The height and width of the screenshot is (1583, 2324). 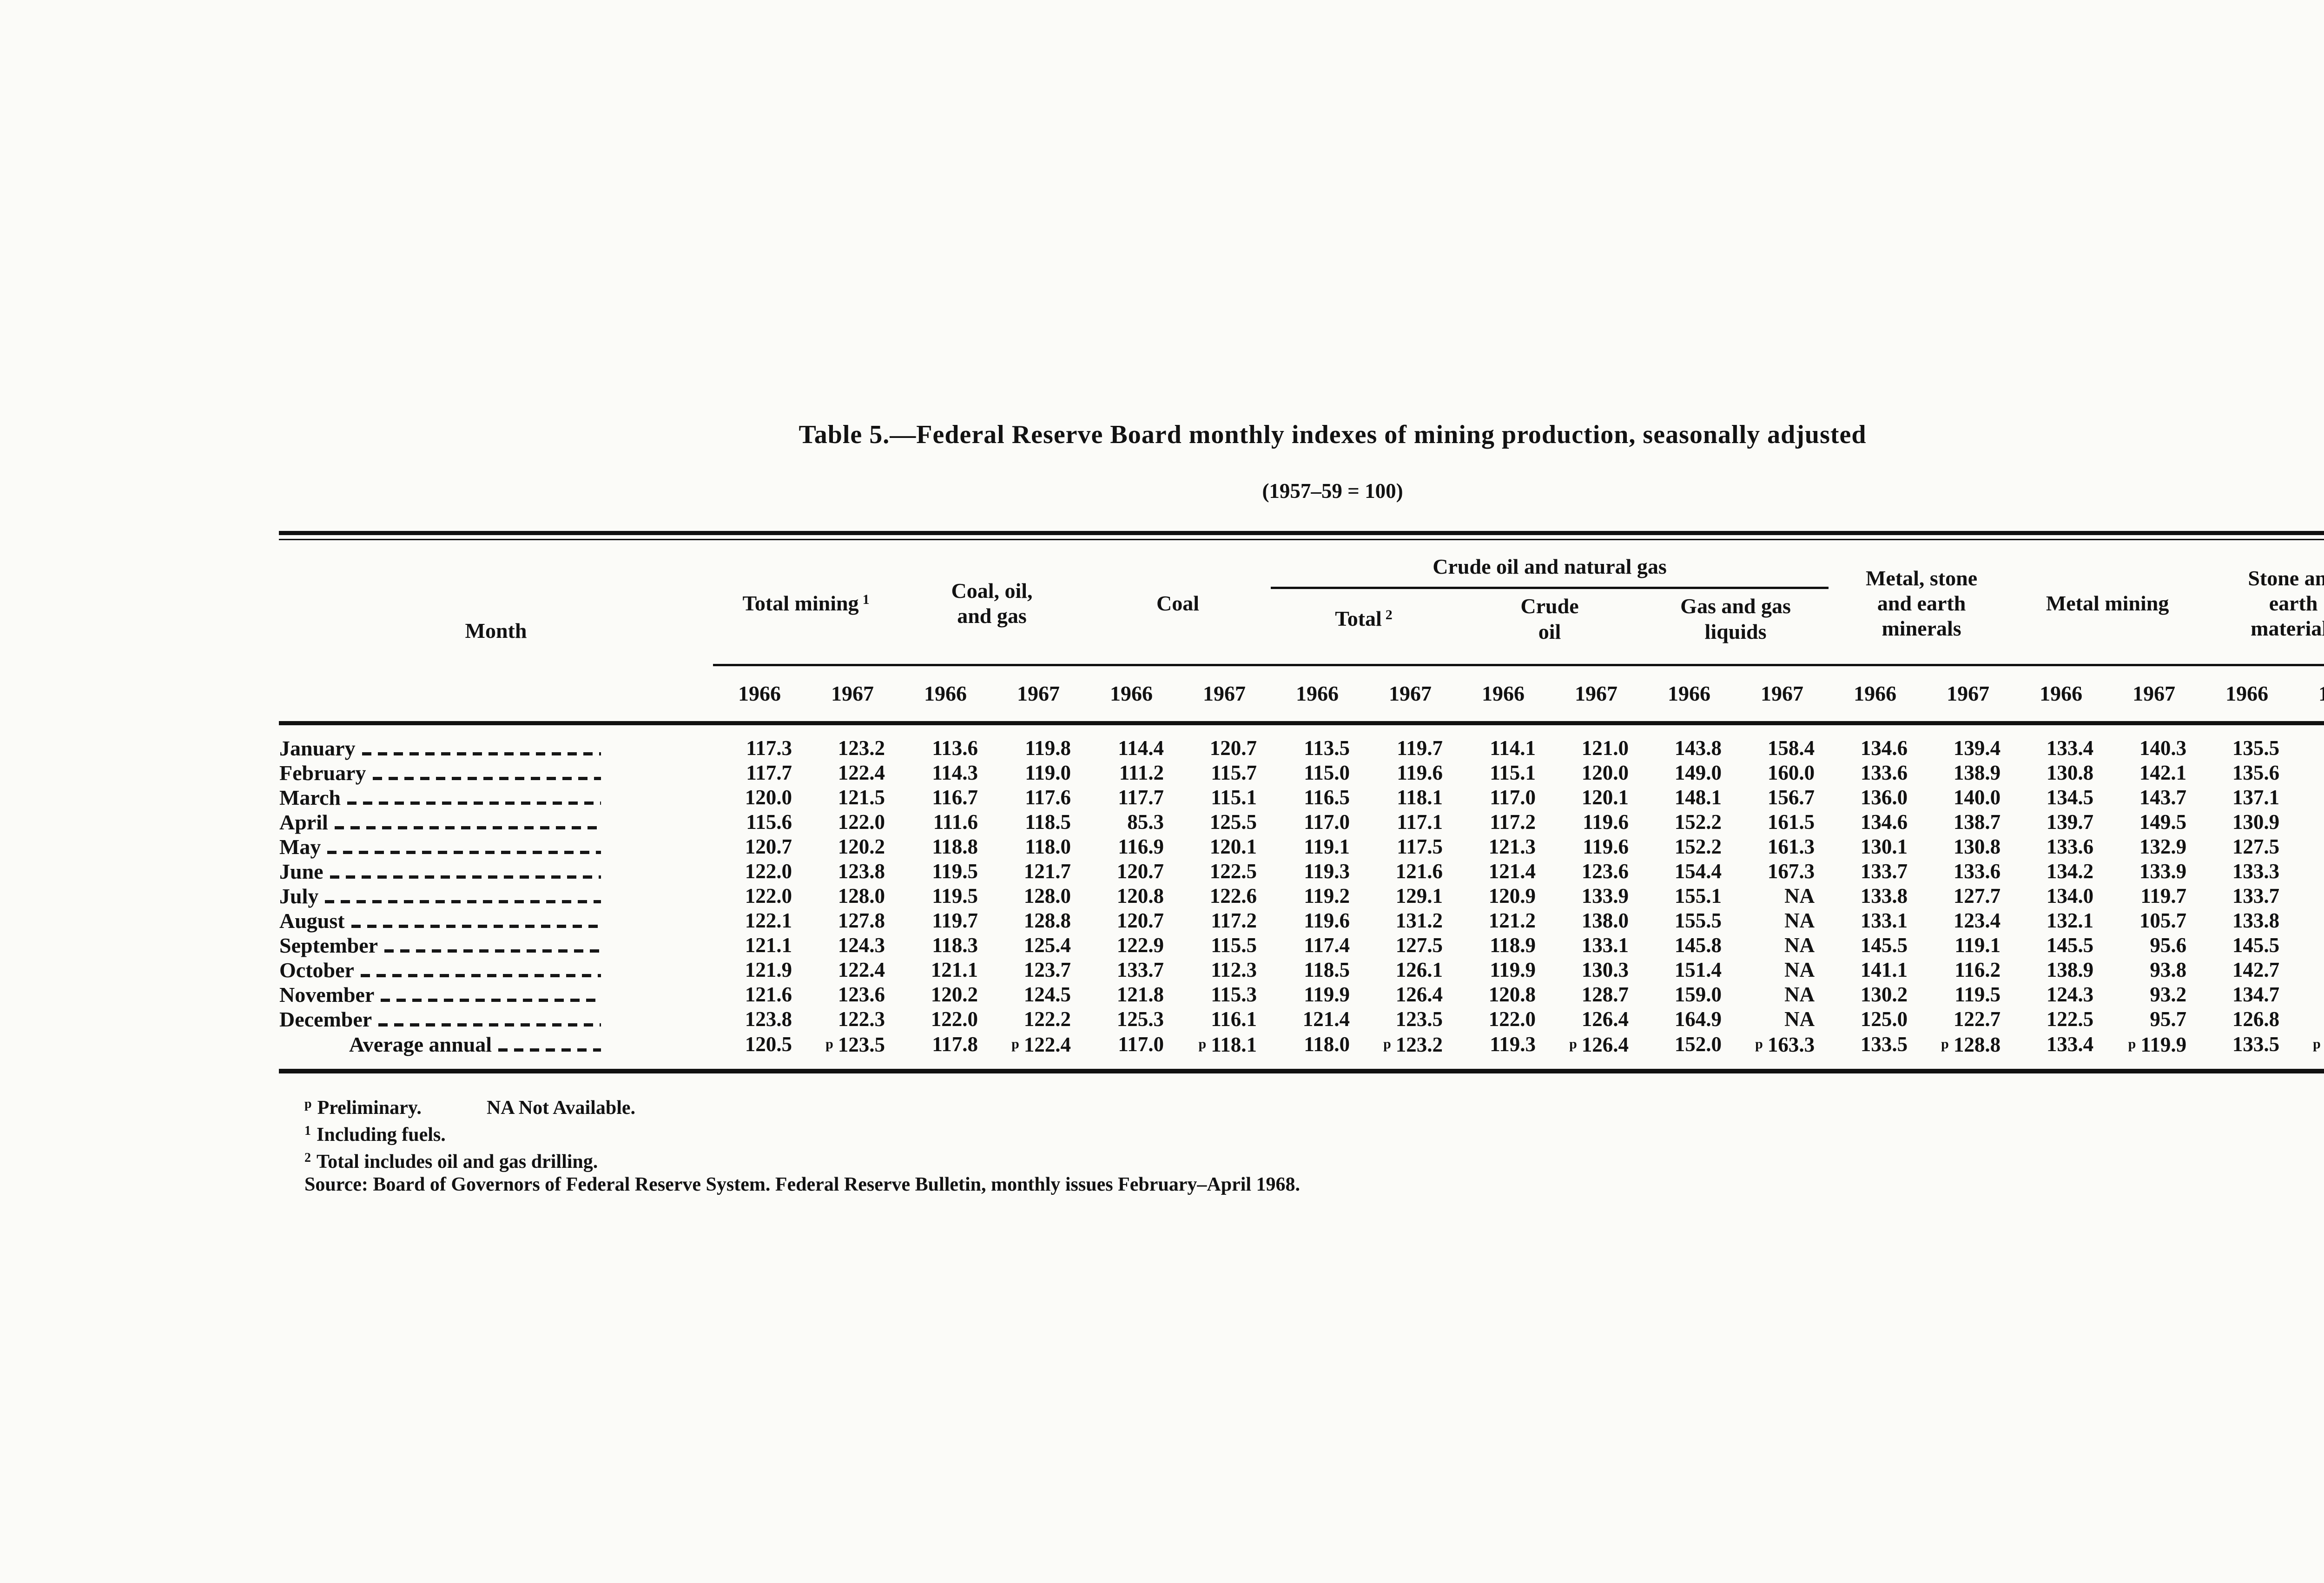 What do you see at coordinates (2070, 871) in the screenshot?
I see `value-cell: 134.2` at bounding box center [2070, 871].